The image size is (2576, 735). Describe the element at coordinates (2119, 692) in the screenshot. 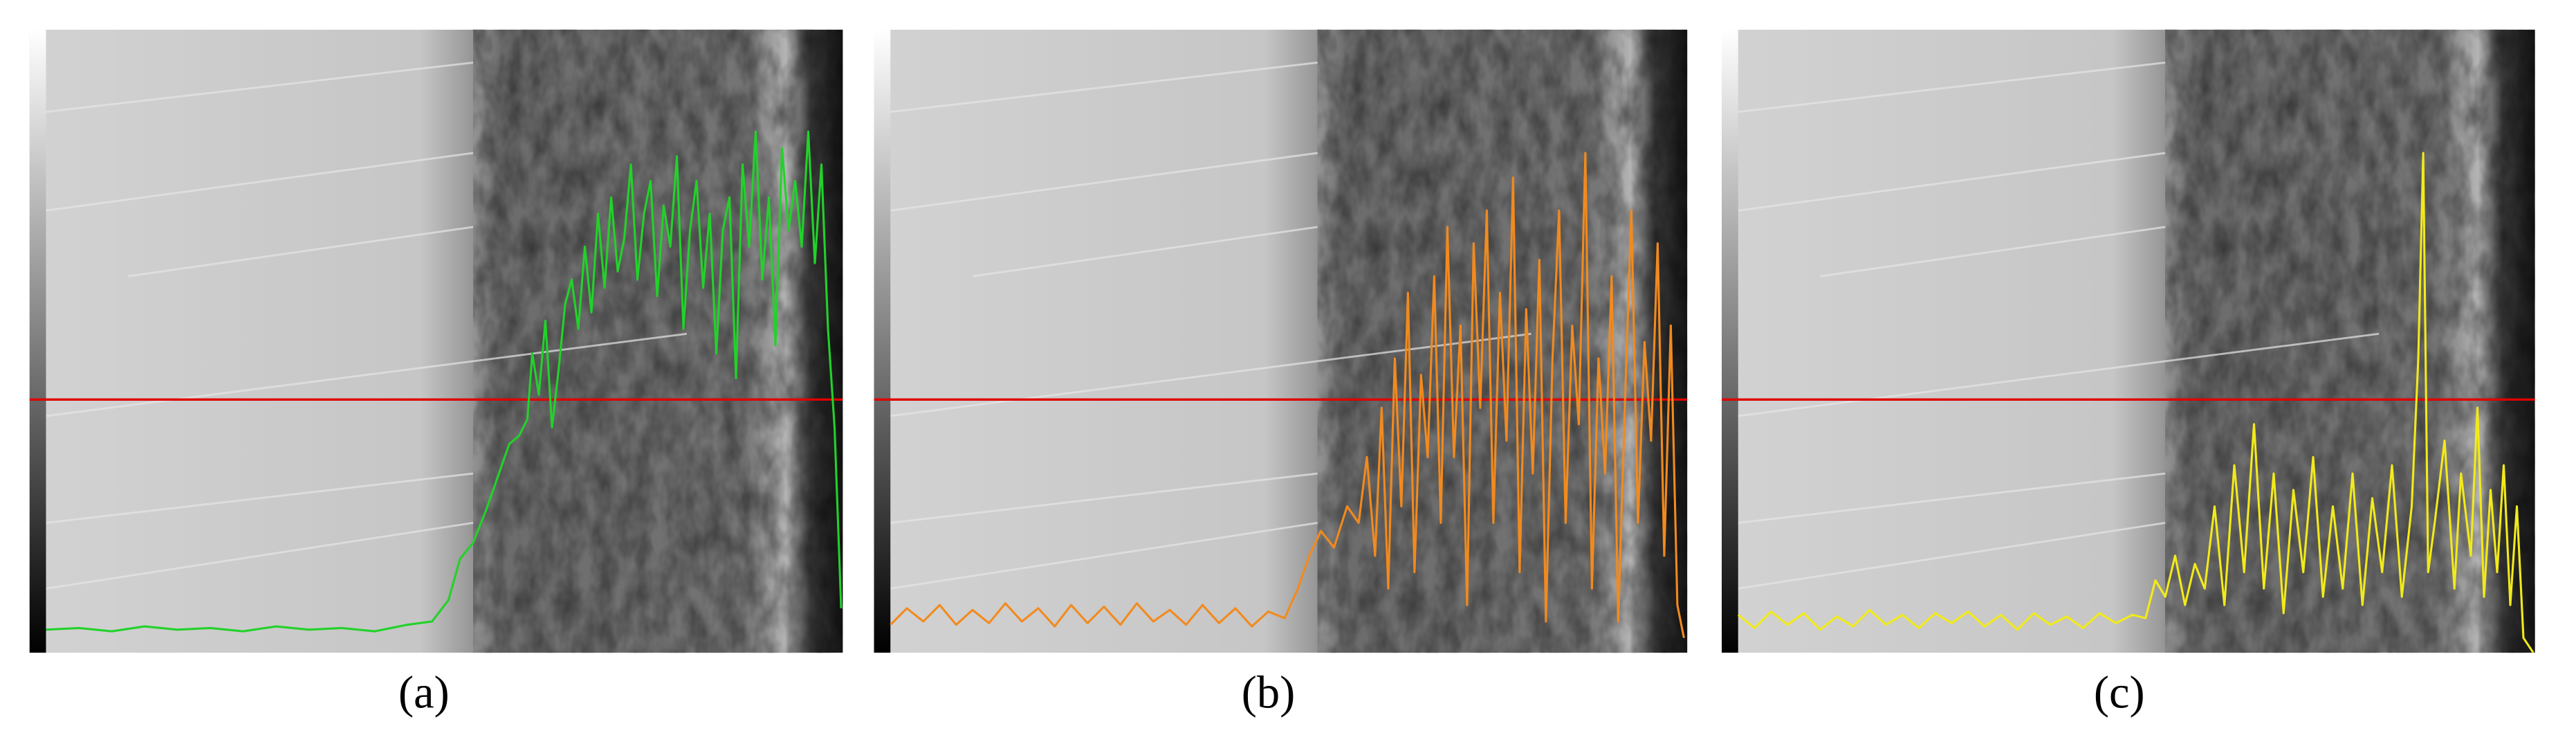

I see `panel-label: (c)` at that location.